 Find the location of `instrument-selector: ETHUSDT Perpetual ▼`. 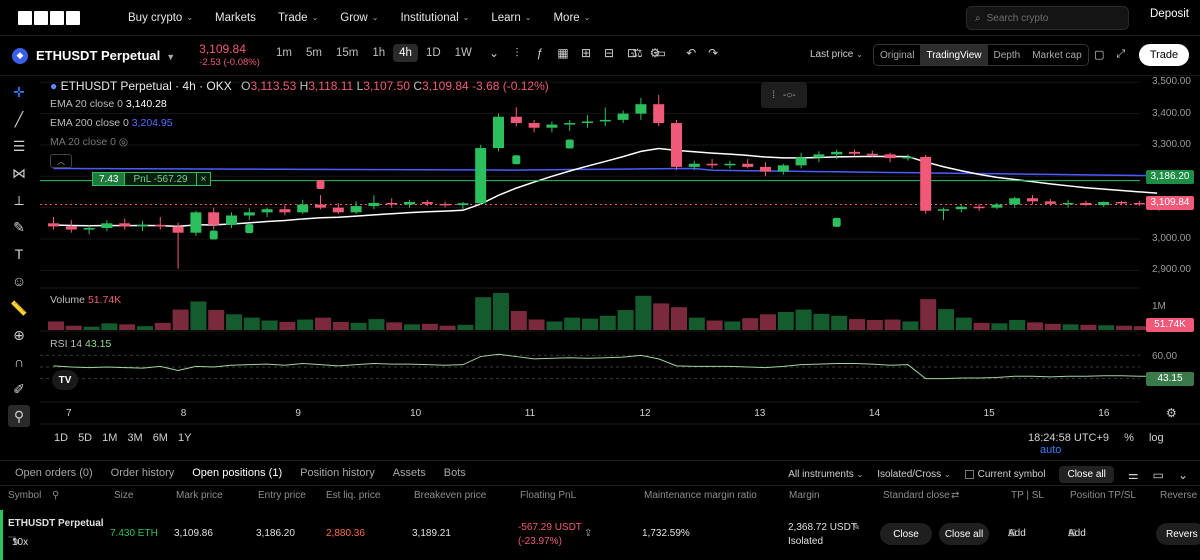

instrument-selector: ETHUSDT Perpetual ▼ is located at coordinates (105, 55).